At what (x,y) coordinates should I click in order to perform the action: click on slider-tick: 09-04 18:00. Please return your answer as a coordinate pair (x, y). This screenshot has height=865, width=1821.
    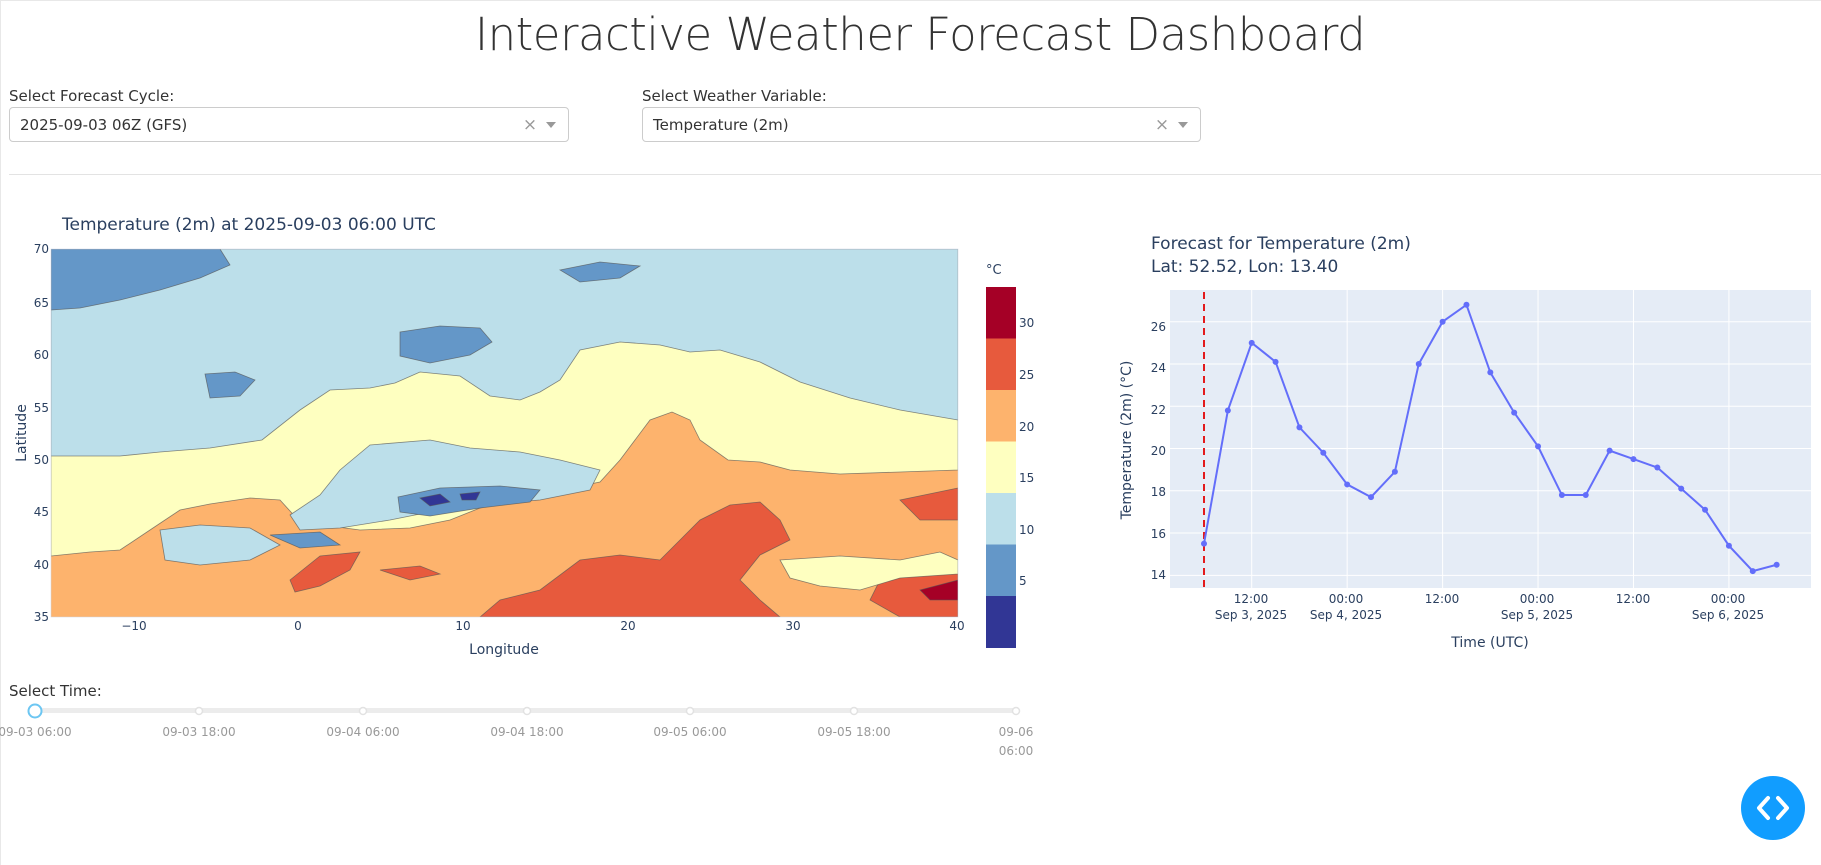
    Looking at the image, I should click on (526, 732).